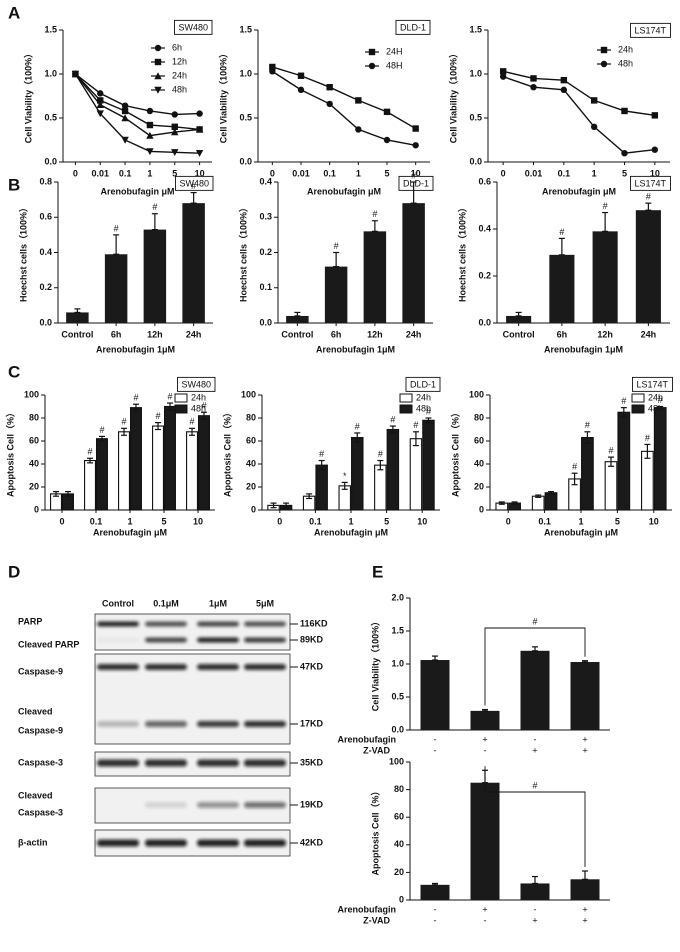 This screenshot has width=680, height=952. What do you see at coordinates (580, 521) in the screenshot?
I see `x-tick-label: 1` at bounding box center [580, 521].